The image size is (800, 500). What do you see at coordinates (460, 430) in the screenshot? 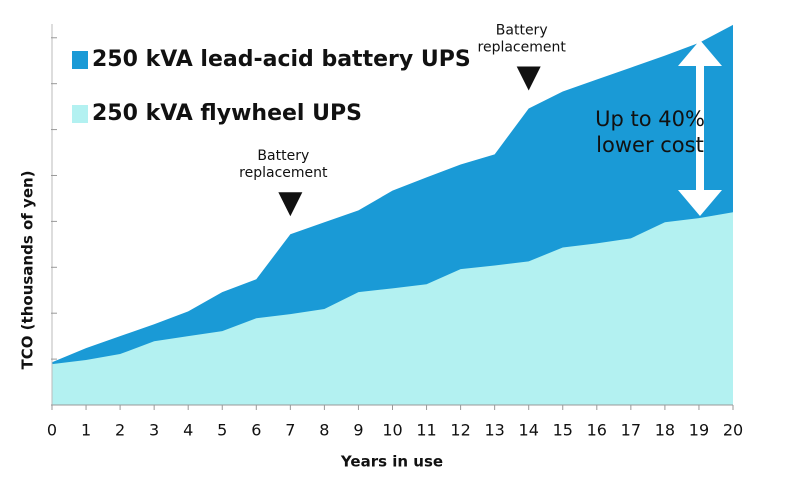
I see `x-tick-label: 12` at bounding box center [460, 430].